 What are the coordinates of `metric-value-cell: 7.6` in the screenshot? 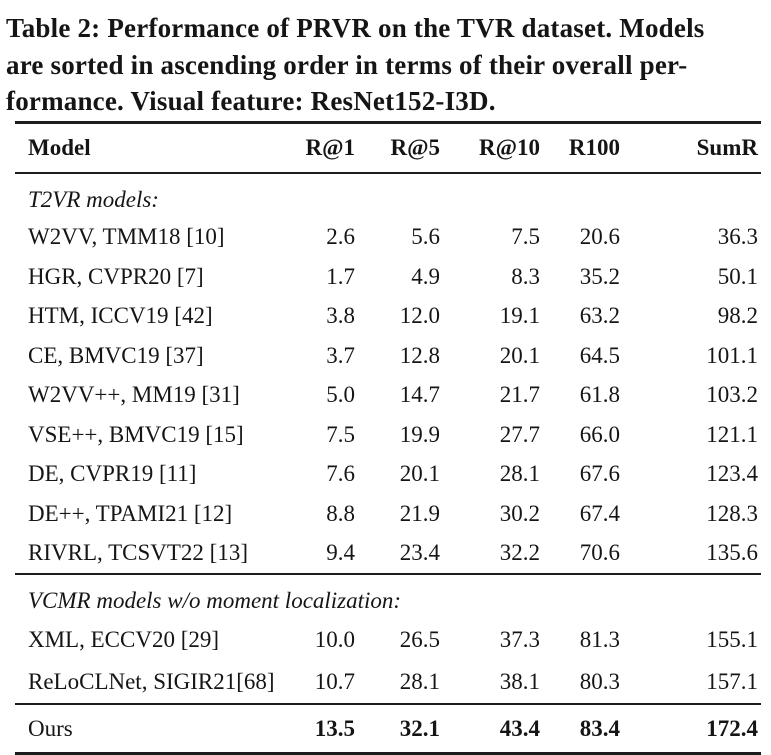 It's located at (318, 475).